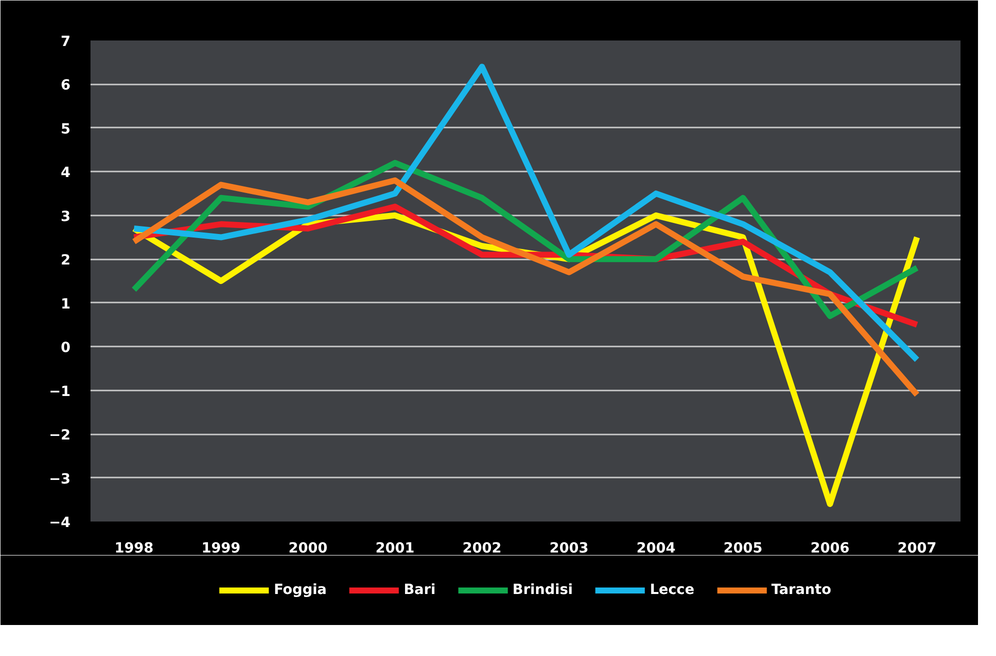 This screenshot has height=656, width=996. What do you see at coordinates (743, 548) in the screenshot?
I see `x-tick-label: 2005` at bounding box center [743, 548].